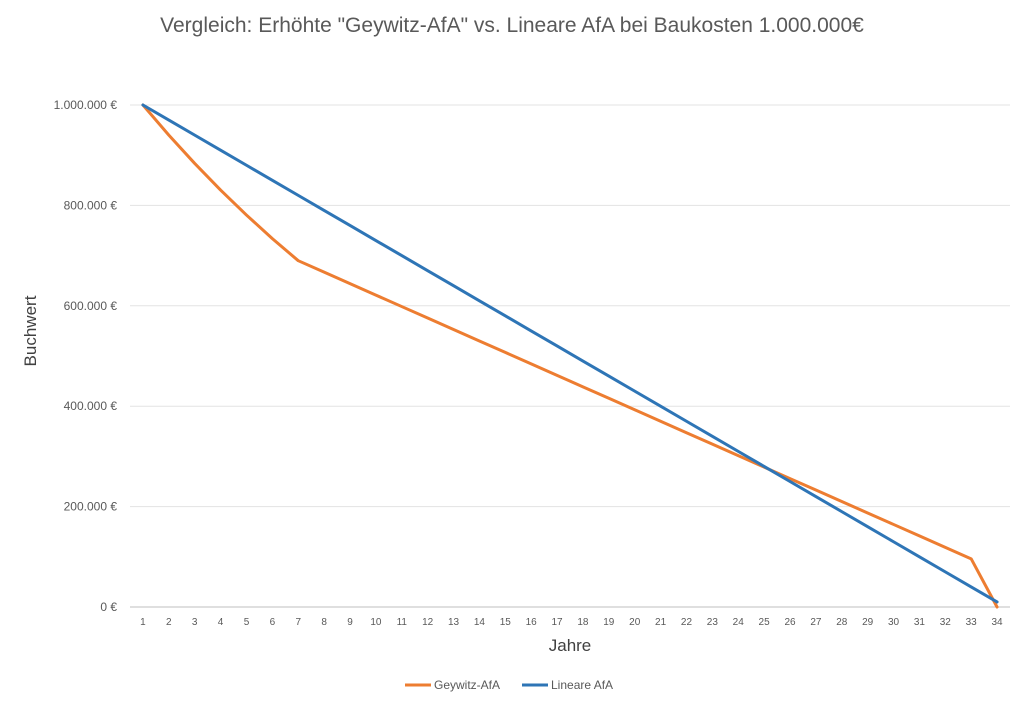  Describe the element at coordinates (298, 622) in the screenshot. I see `x-tick-label: 7` at that location.